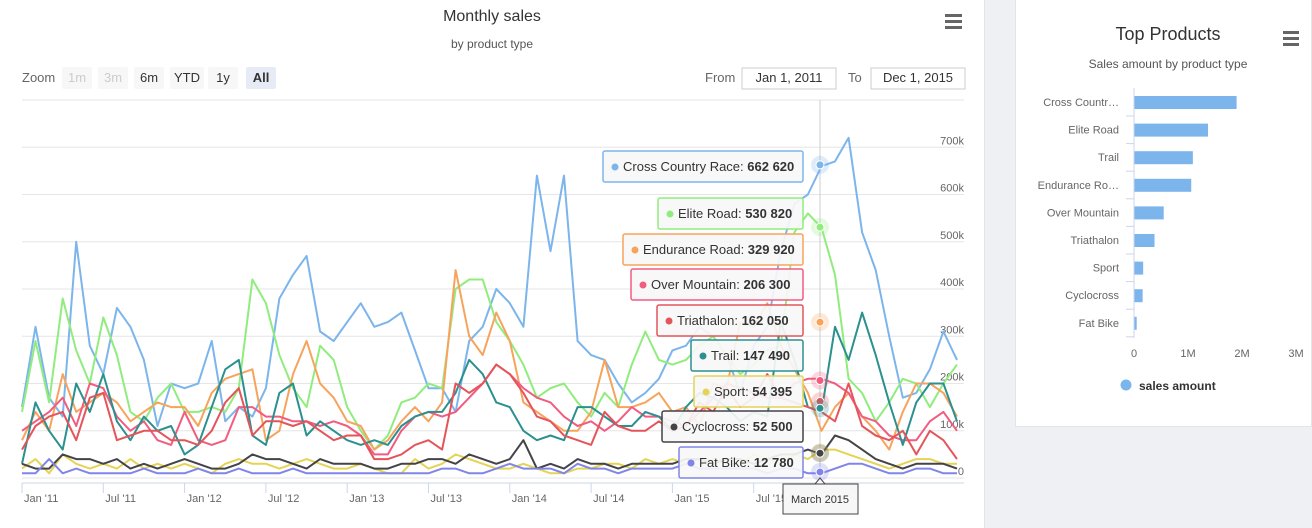 The width and height of the screenshot is (1312, 528). What do you see at coordinates (1241, 354) in the screenshot?
I see `side-x-tick-label: 2M` at bounding box center [1241, 354].